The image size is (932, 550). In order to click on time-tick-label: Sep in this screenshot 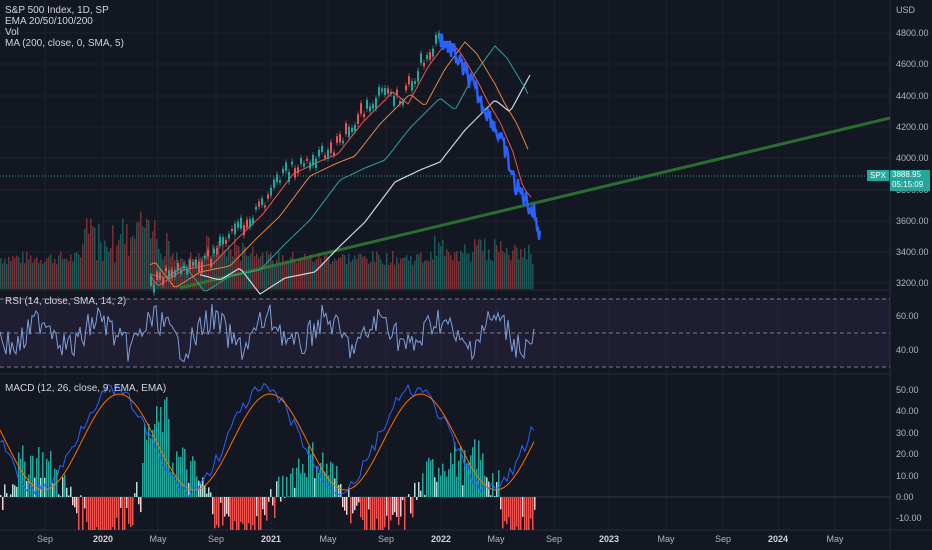, I will do `click(216, 539)`.